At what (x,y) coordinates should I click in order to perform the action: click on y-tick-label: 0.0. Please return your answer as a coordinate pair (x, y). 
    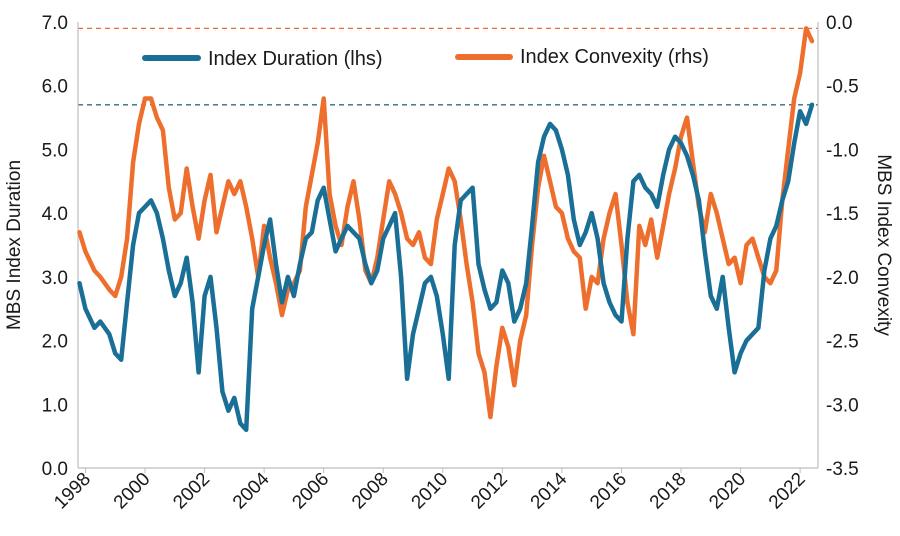
    Looking at the image, I should click on (55, 469).